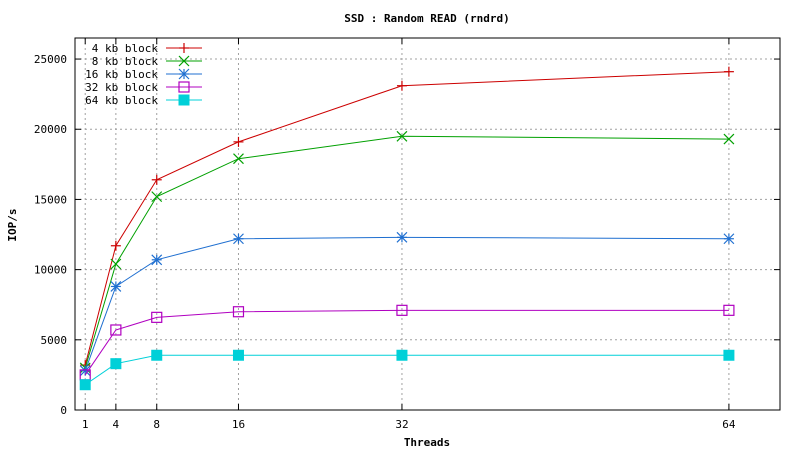 The height and width of the screenshot is (450, 800). I want to click on x-tick-label: 4, so click(116, 424).